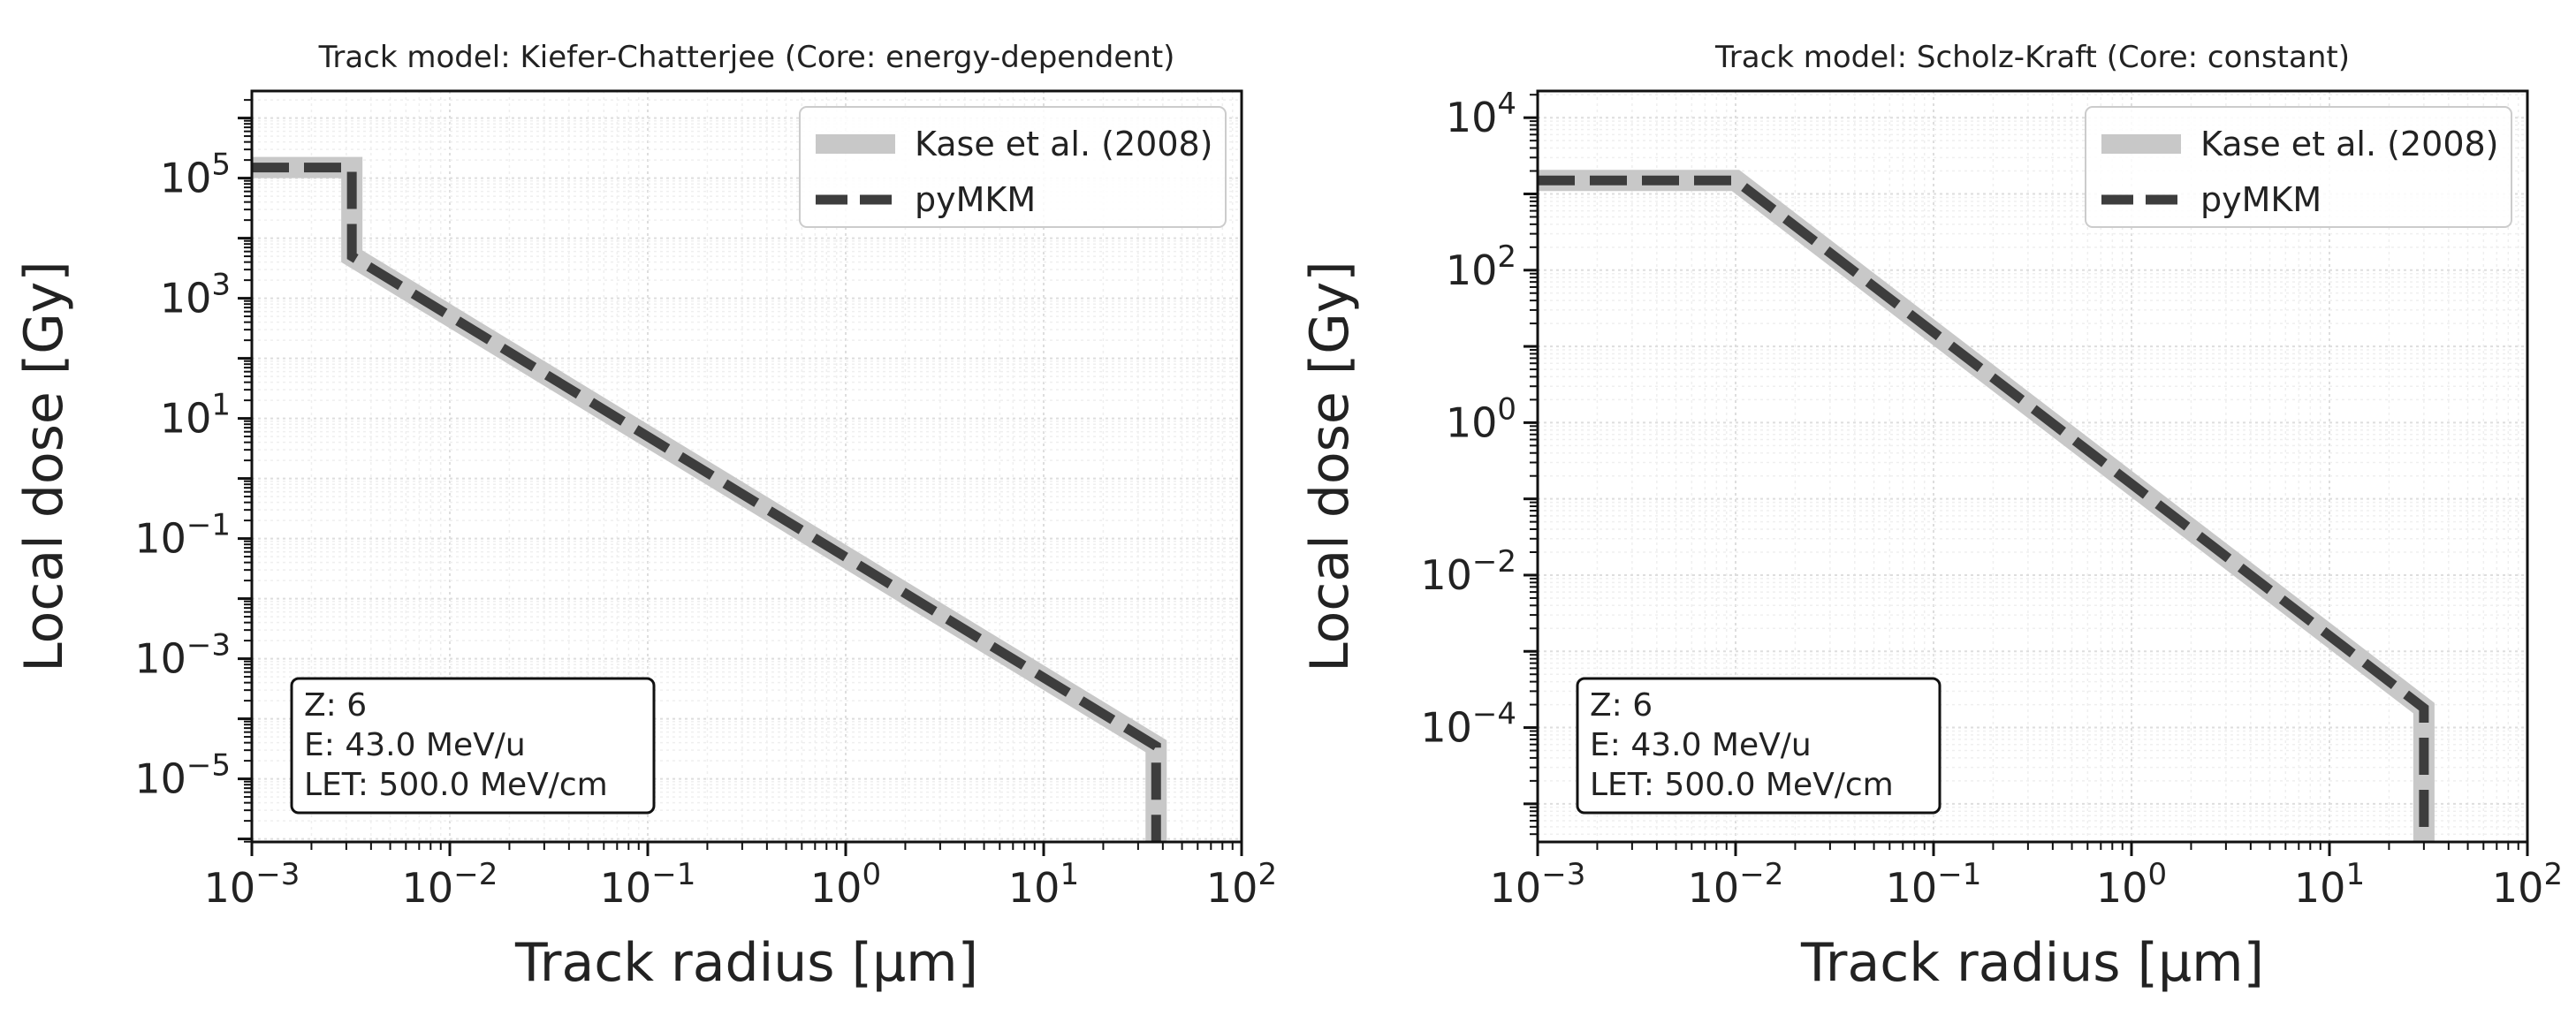 The image size is (2576, 1031). I want to click on y-tick-label: 10³, so click(196, 295).